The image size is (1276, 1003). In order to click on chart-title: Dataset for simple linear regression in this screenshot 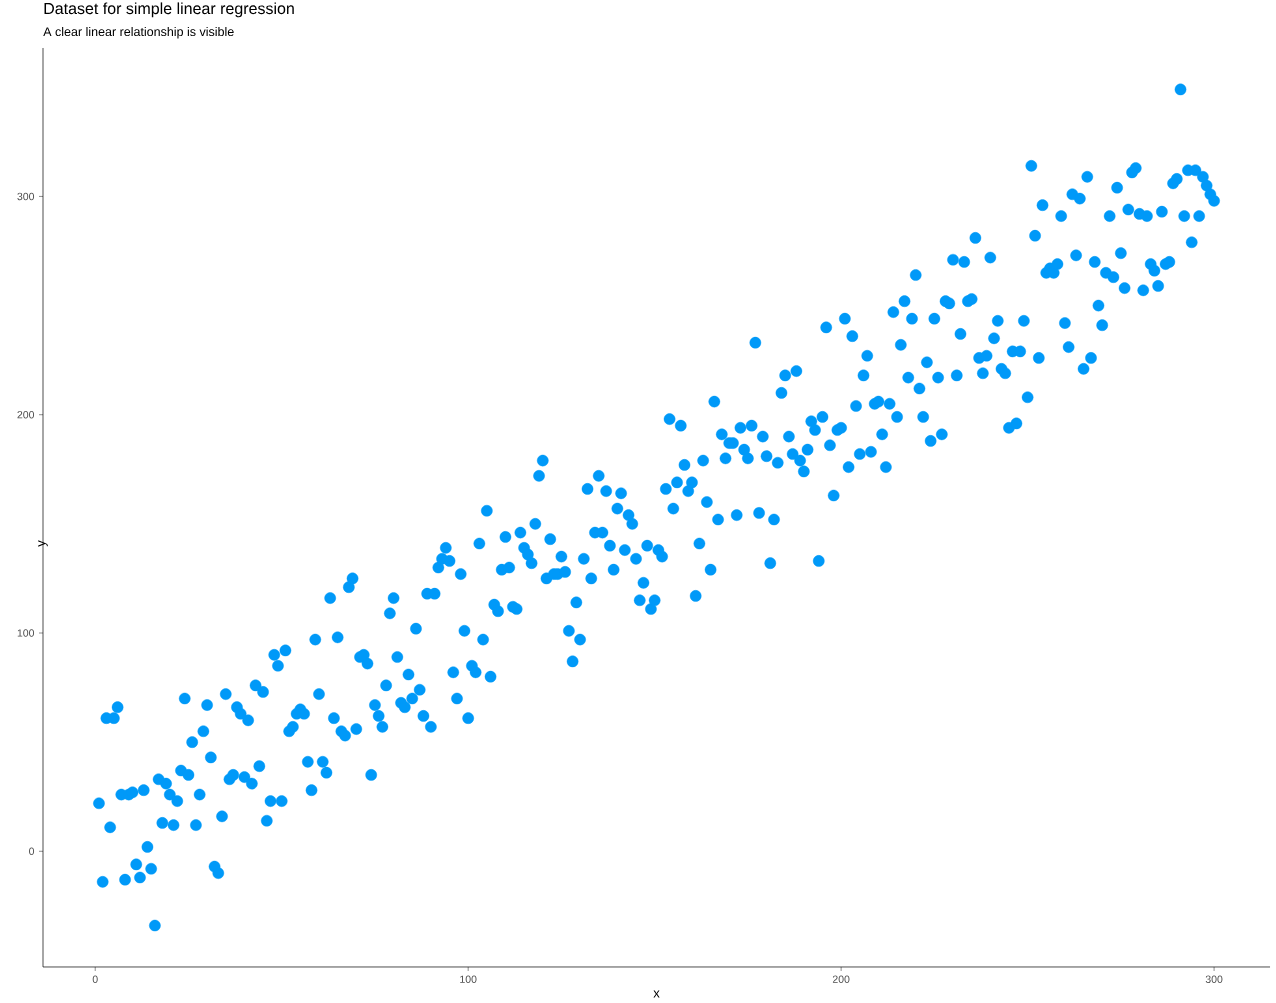, I will do `click(169, 10)`.